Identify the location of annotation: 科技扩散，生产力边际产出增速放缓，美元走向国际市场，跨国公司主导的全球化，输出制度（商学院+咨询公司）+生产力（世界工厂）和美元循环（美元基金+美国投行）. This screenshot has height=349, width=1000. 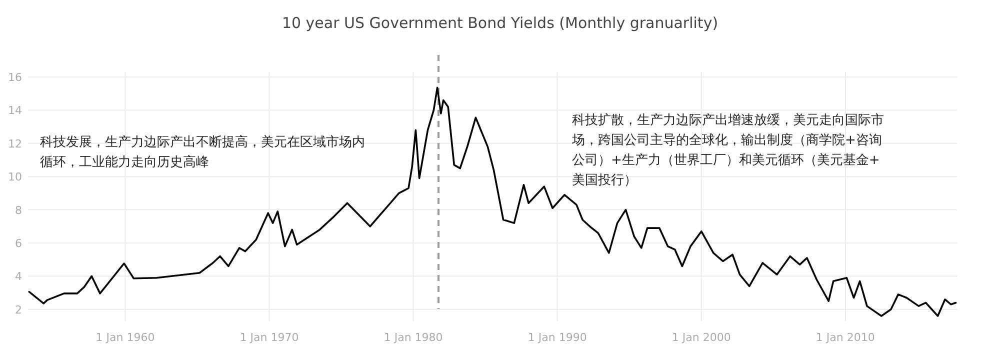
(728, 150).